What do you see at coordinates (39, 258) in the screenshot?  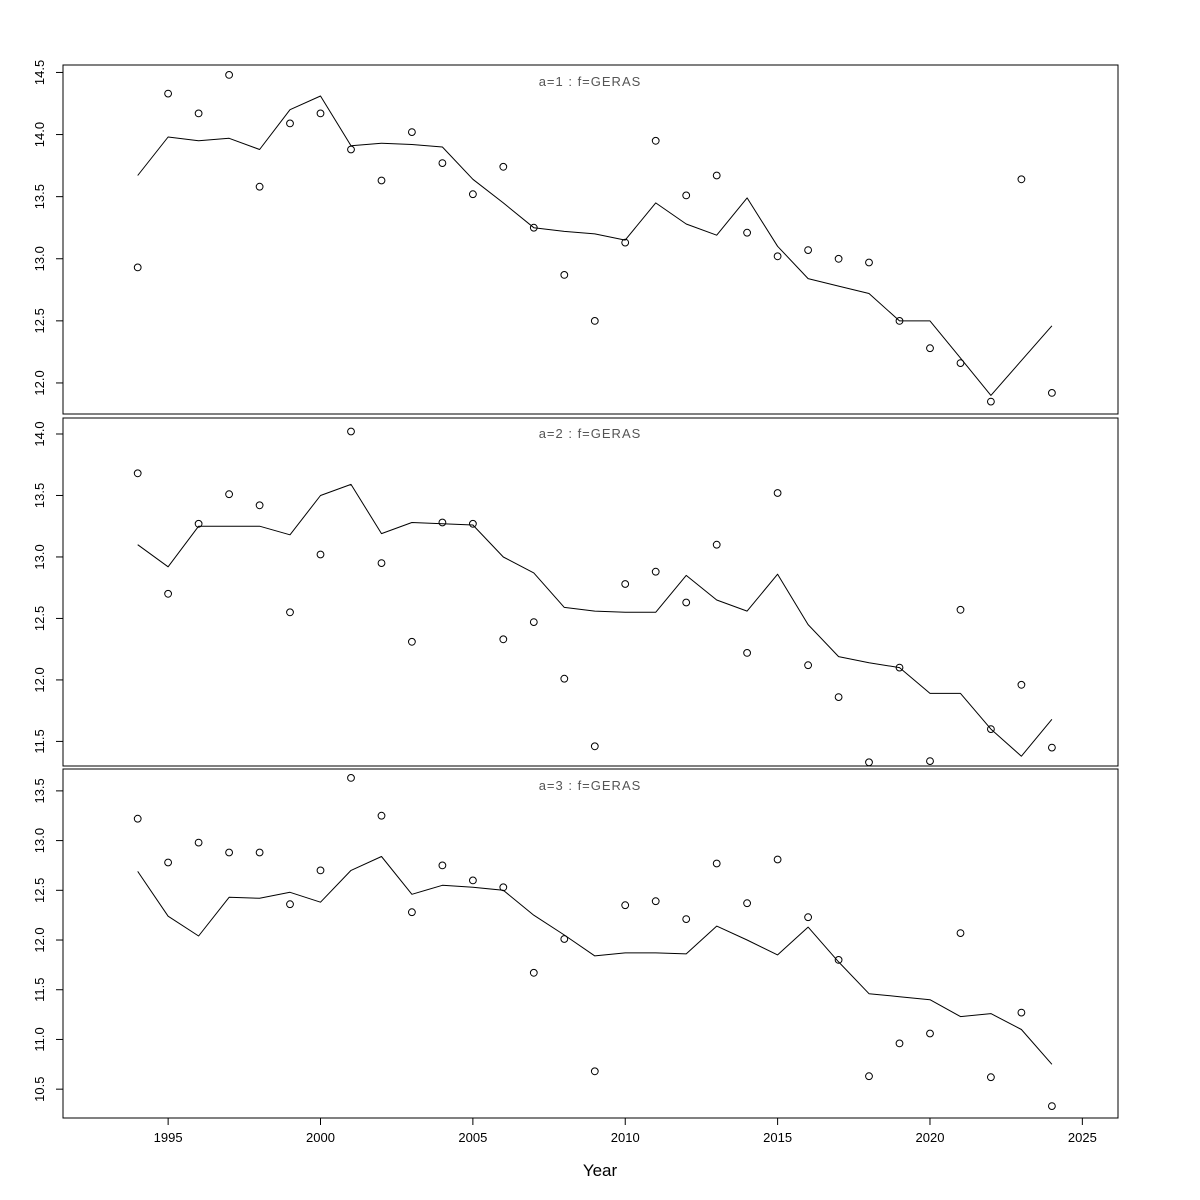 I see `y-tick-label: 13.0` at bounding box center [39, 258].